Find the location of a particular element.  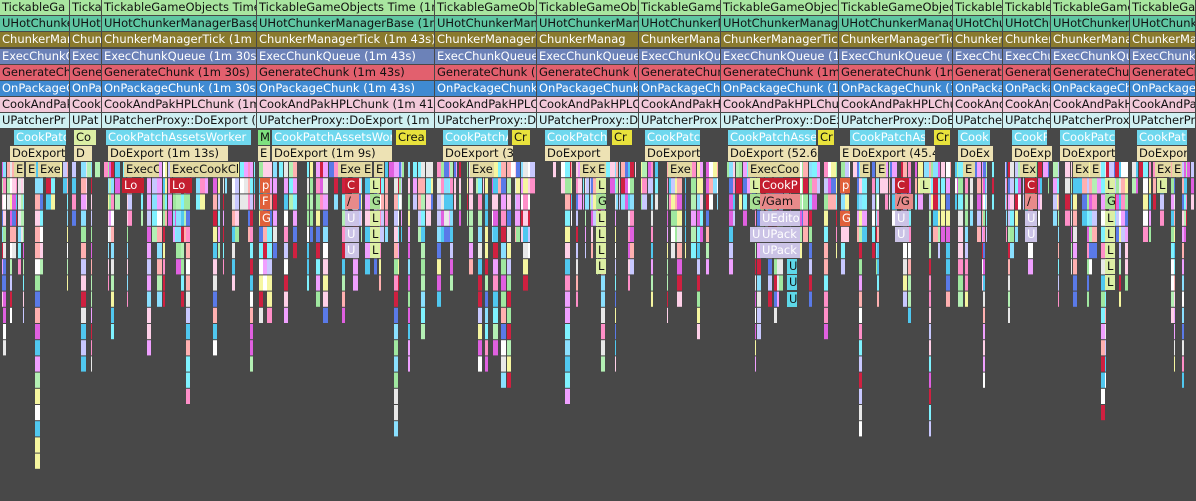

timer-block: TickableGame is located at coordinates (1090, 7).